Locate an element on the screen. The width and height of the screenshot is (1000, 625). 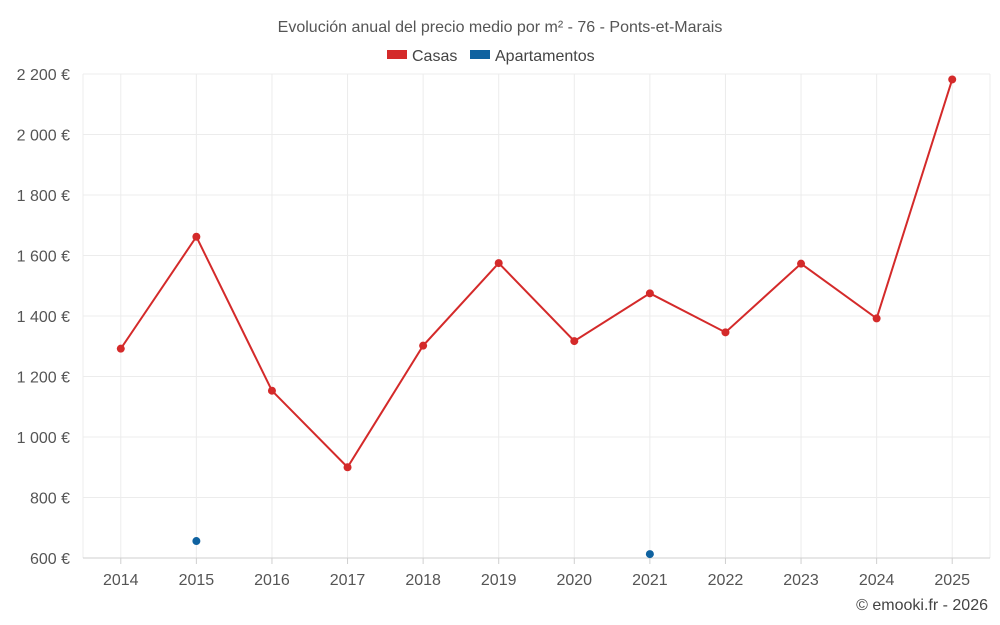
y-tick-label: 1 800 € is located at coordinates (43, 196).